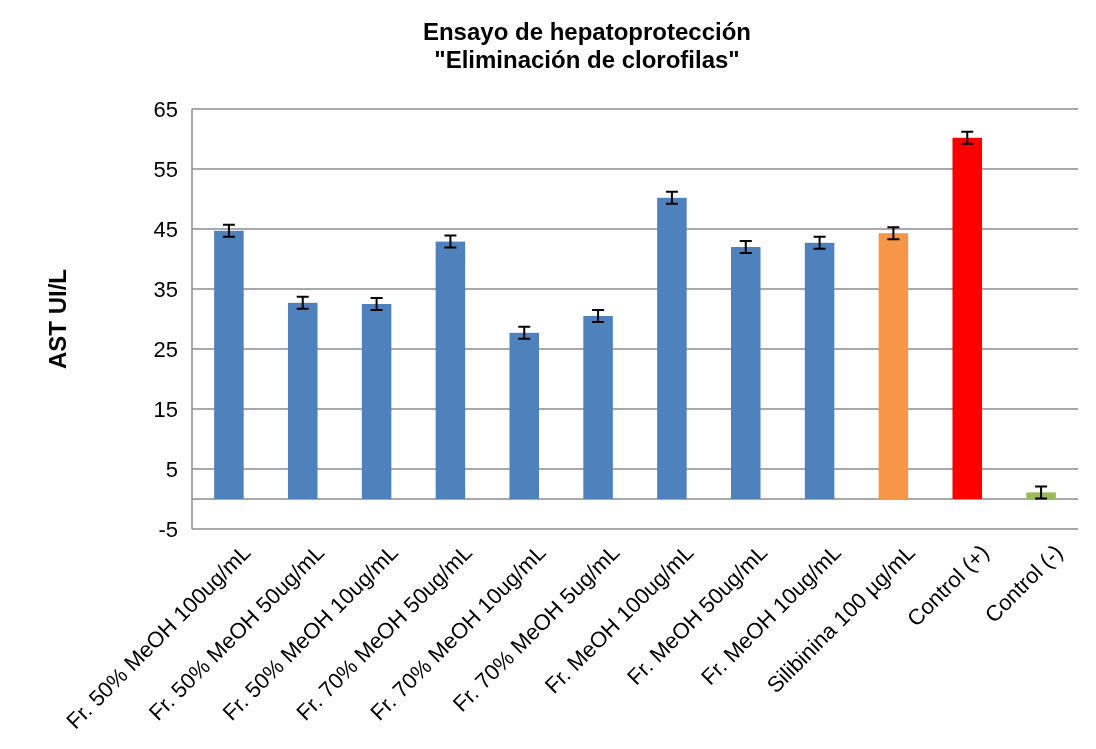 The height and width of the screenshot is (749, 1096). Describe the element at coordinates (165, 109) in the screenshot. I see `y-tick-label: 65` at that location.